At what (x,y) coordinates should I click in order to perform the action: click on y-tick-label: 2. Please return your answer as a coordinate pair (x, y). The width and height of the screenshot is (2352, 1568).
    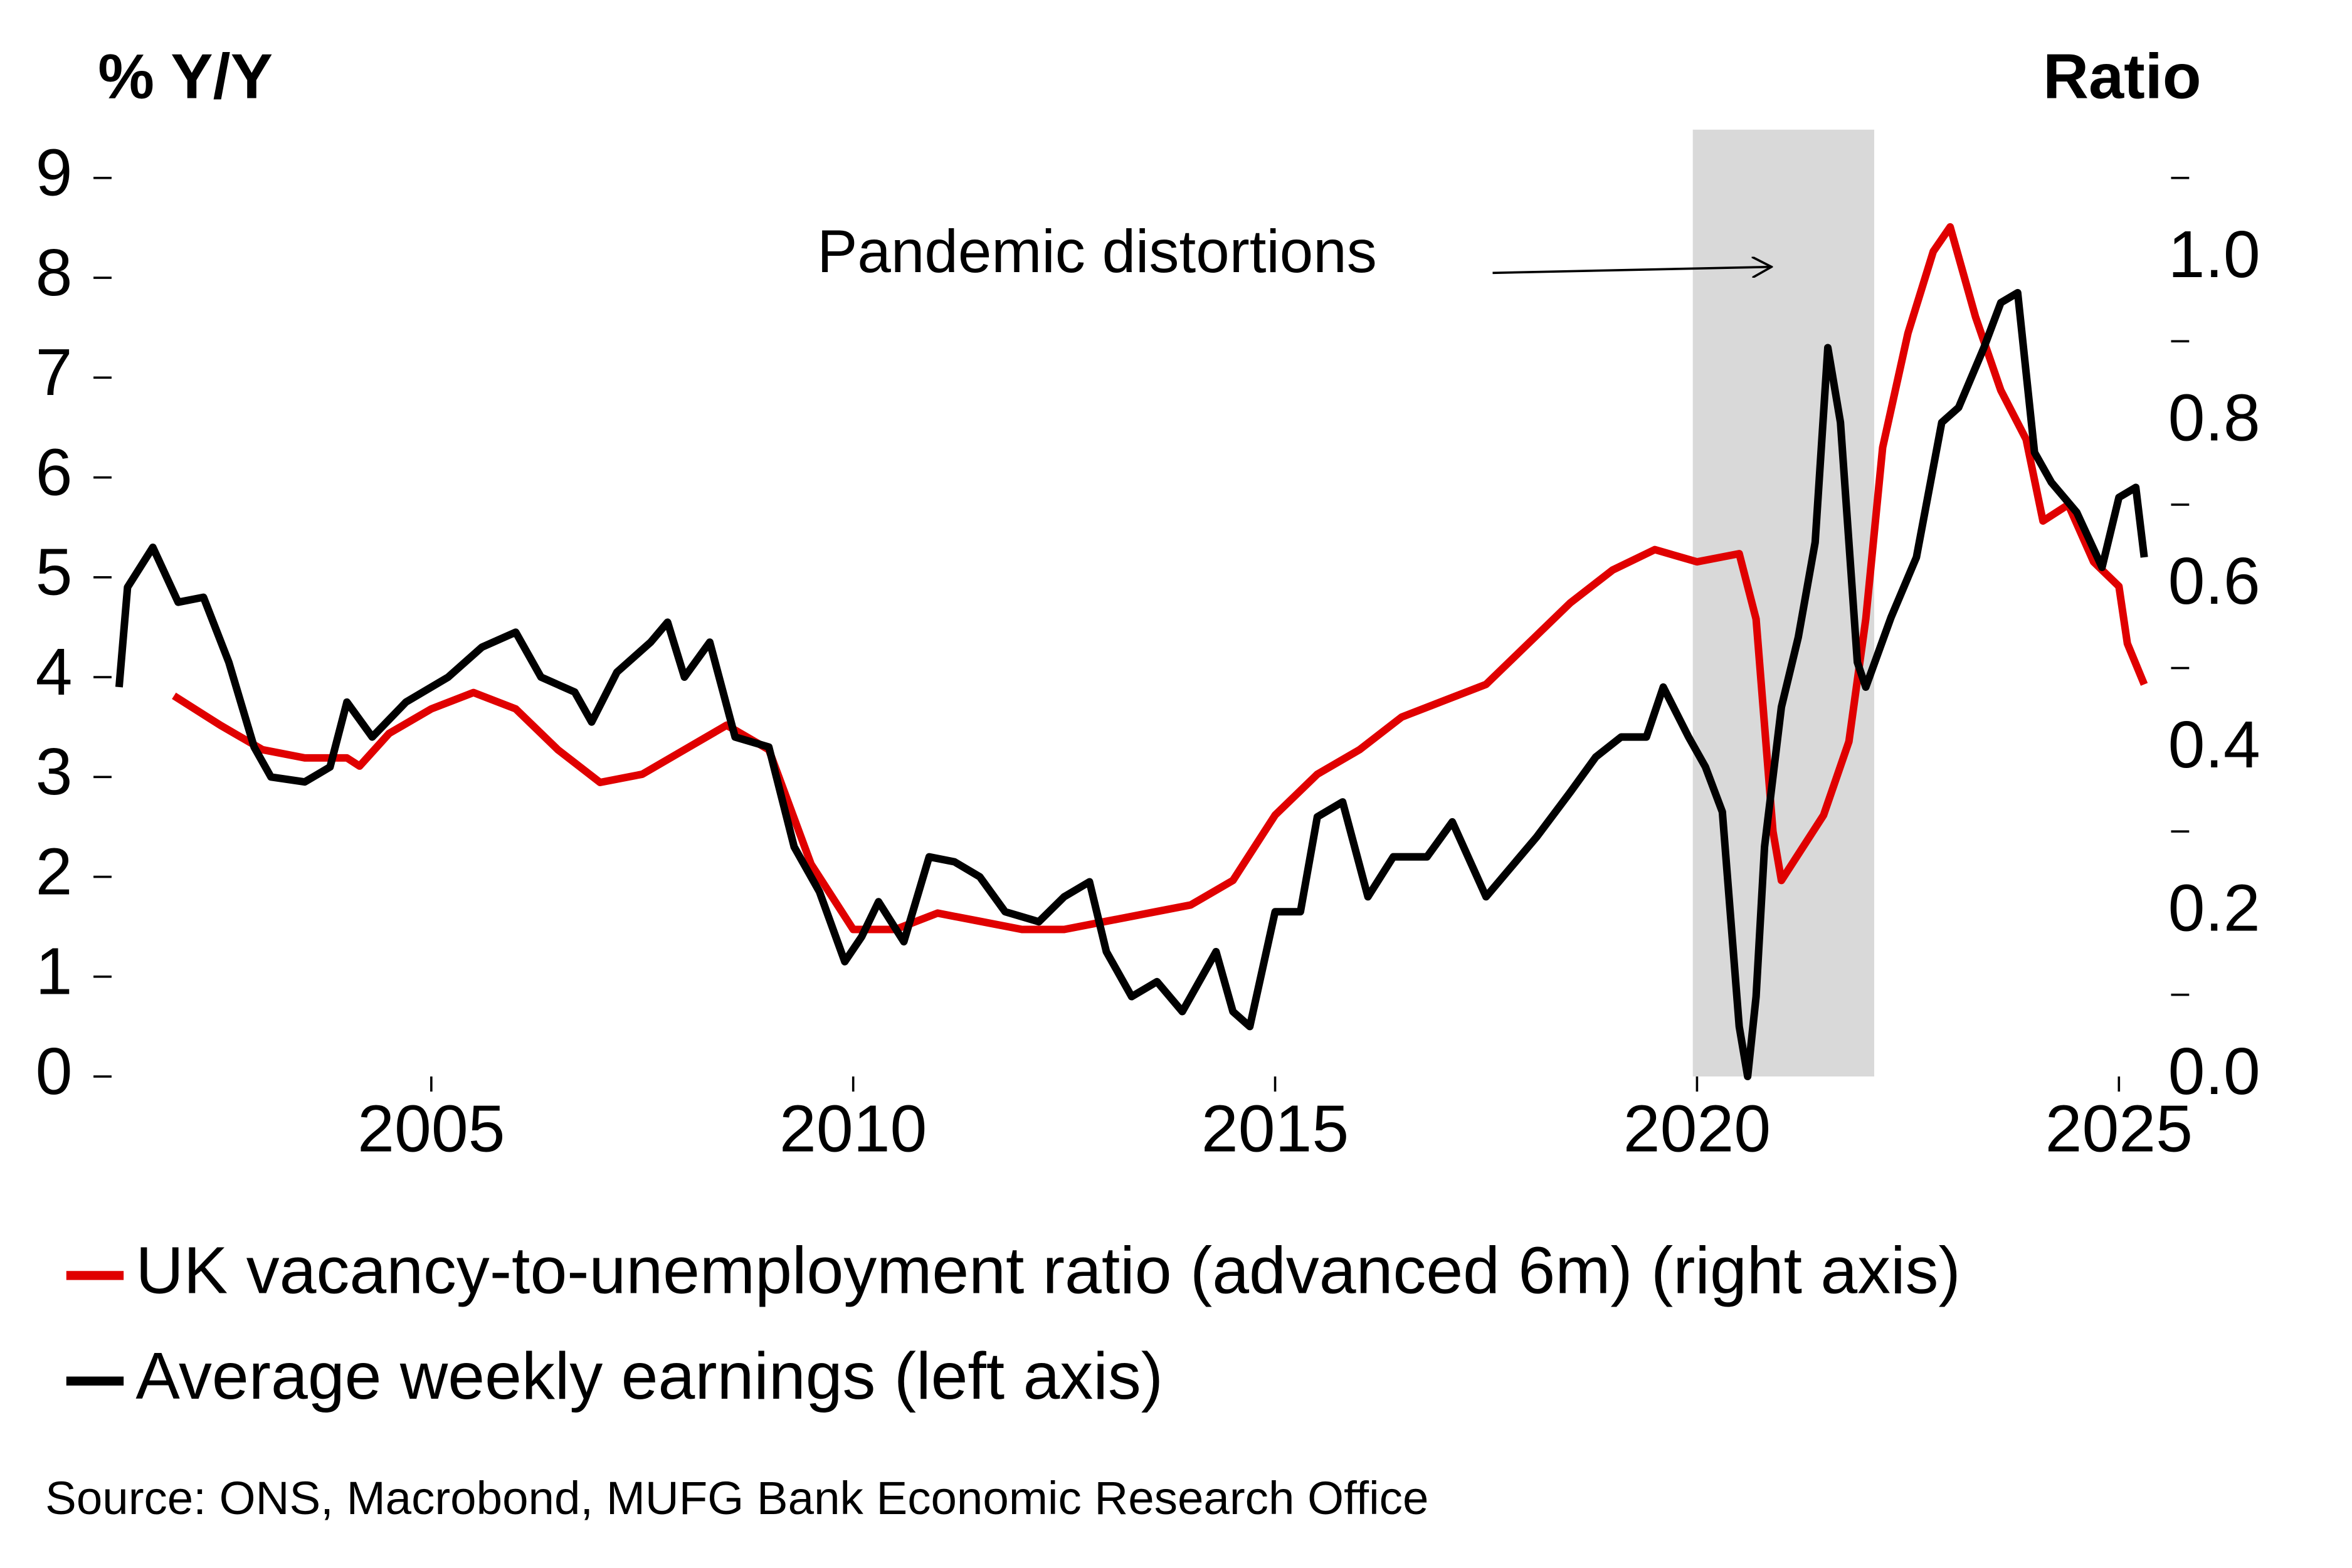
    Looking at the image, I should click on (54, 871).